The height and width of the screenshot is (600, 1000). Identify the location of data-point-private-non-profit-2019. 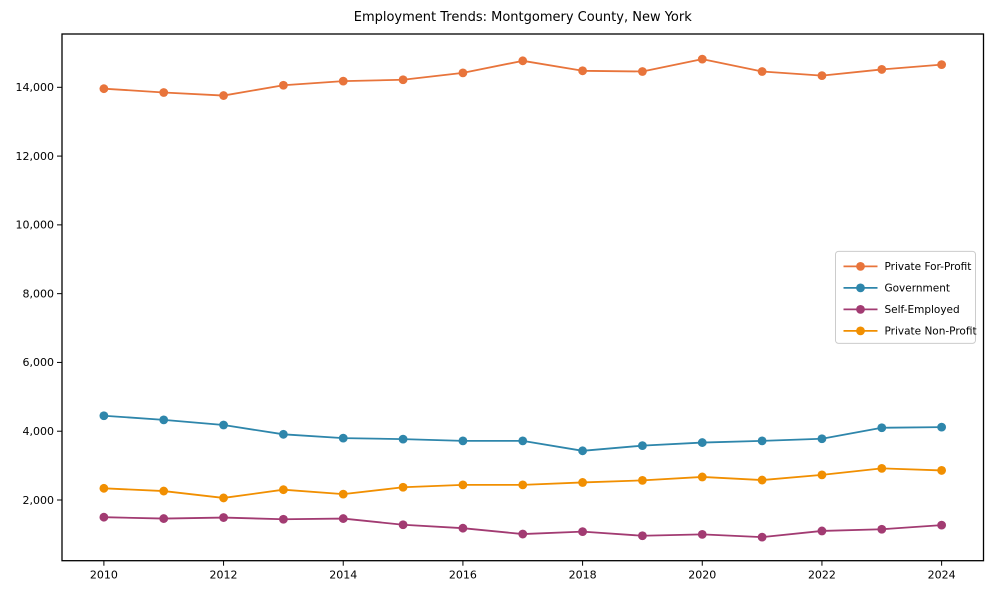
(642, 480).